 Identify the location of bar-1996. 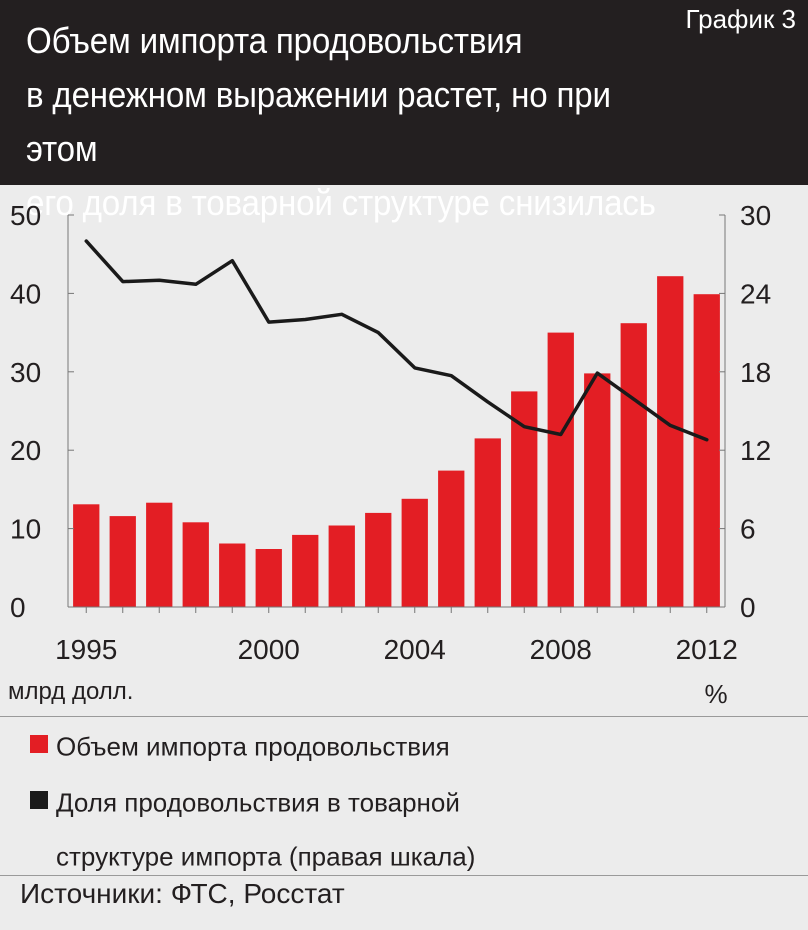
(122, 561).